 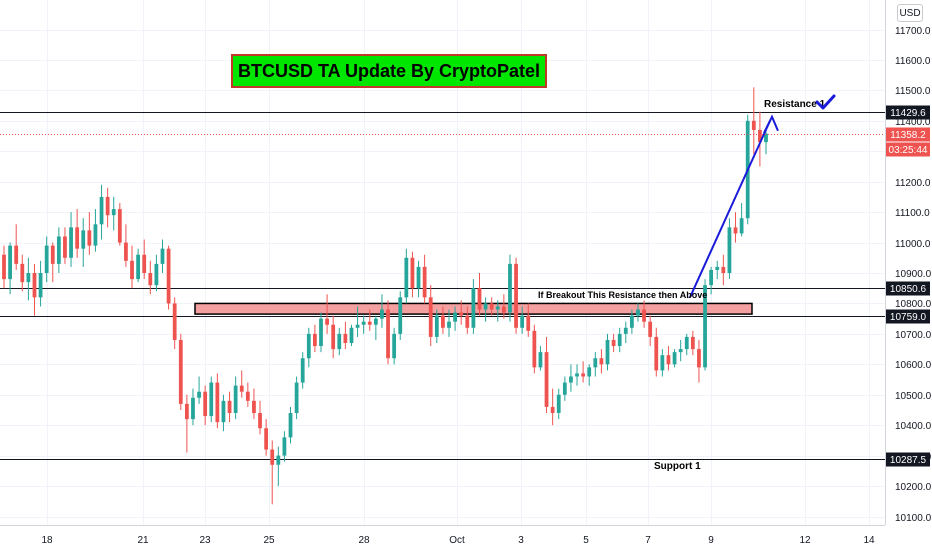 What do you see at coordinates (730, 209) in the screenshot?
I see `trendline` at bounding box center [730, 209].